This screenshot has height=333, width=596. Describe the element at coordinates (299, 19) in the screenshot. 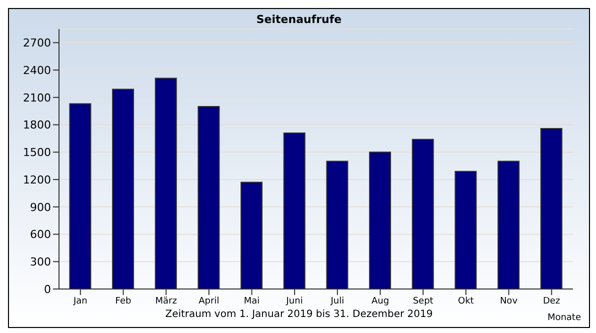

I see `chart-title: Seitenaufrufe` at that location.